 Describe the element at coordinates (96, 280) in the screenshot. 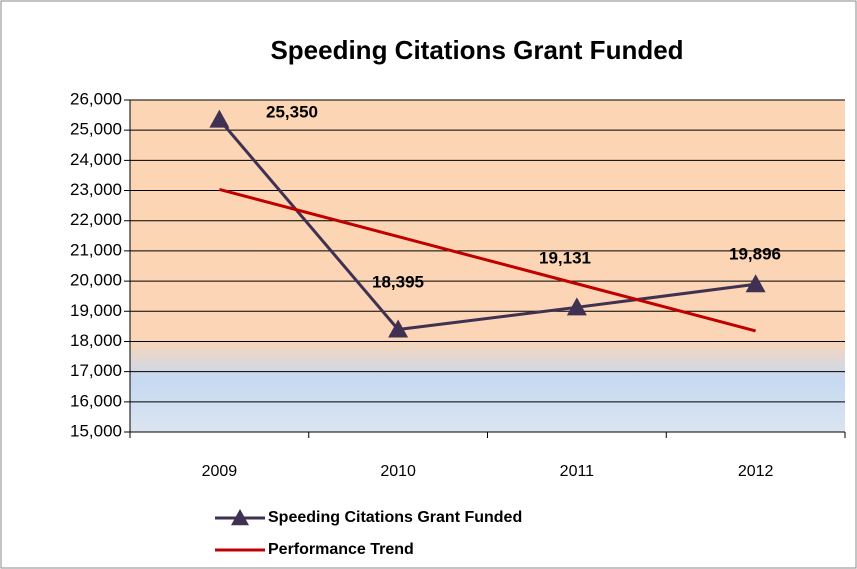

I see `y-tick-label: 20,000` at that location.